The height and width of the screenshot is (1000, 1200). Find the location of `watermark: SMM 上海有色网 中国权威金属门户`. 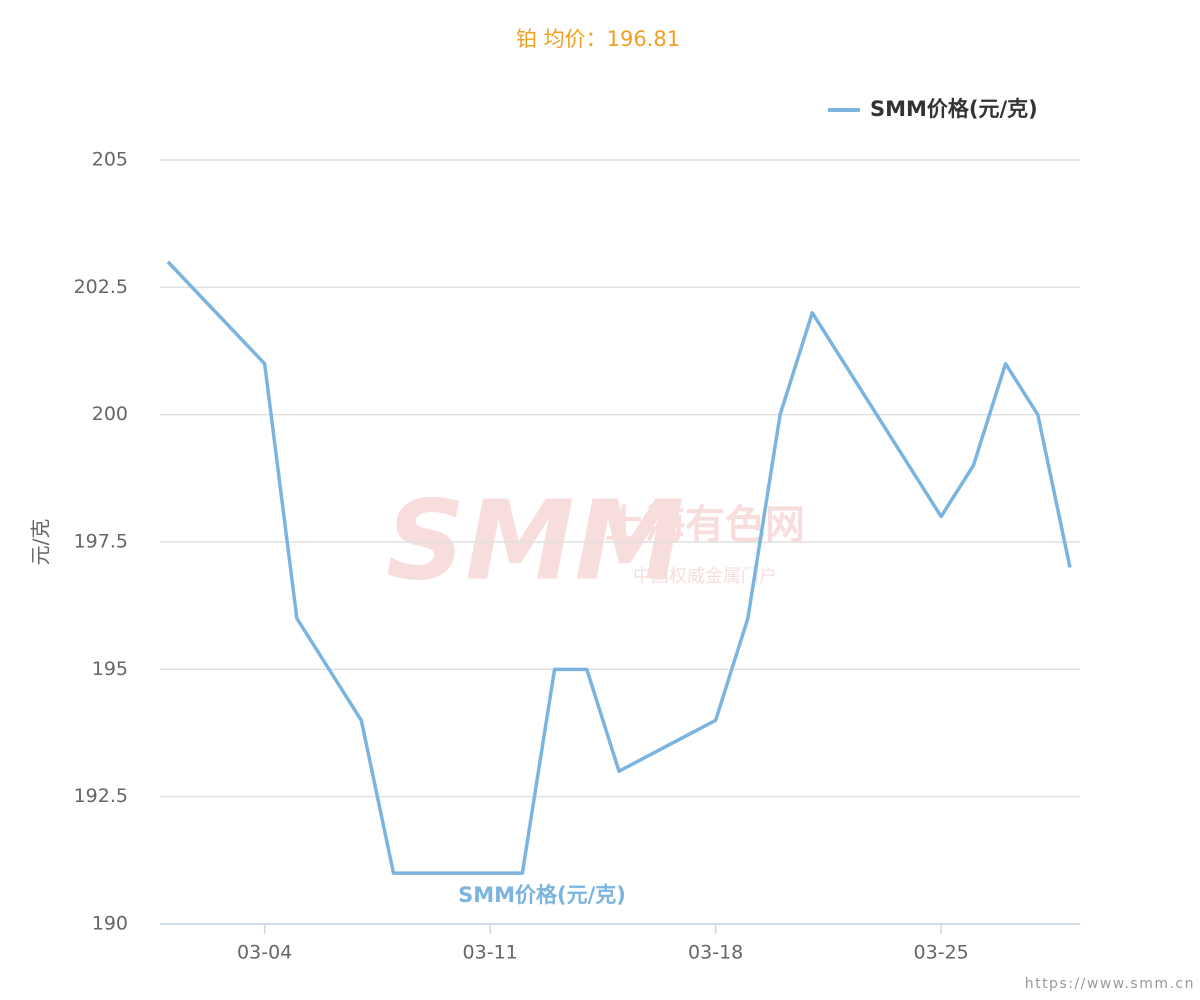

watermark: SMM 上海有色网 中国权威金属门户 is located at coordinates (595, 540).